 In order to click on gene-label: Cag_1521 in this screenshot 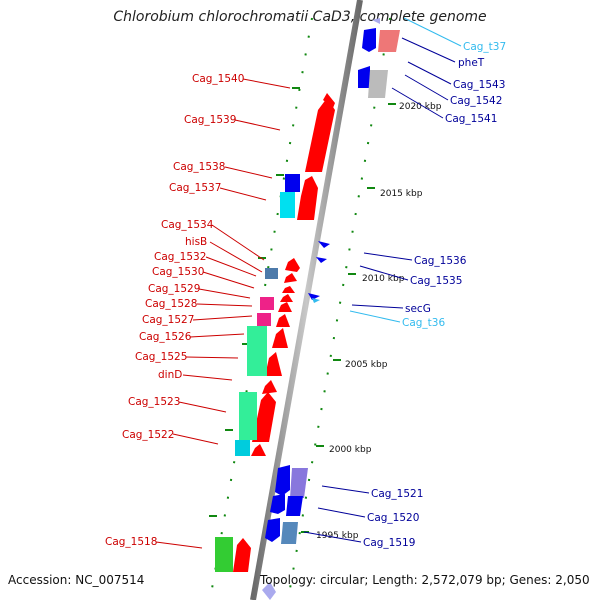, I will do `click(397, 494)`.